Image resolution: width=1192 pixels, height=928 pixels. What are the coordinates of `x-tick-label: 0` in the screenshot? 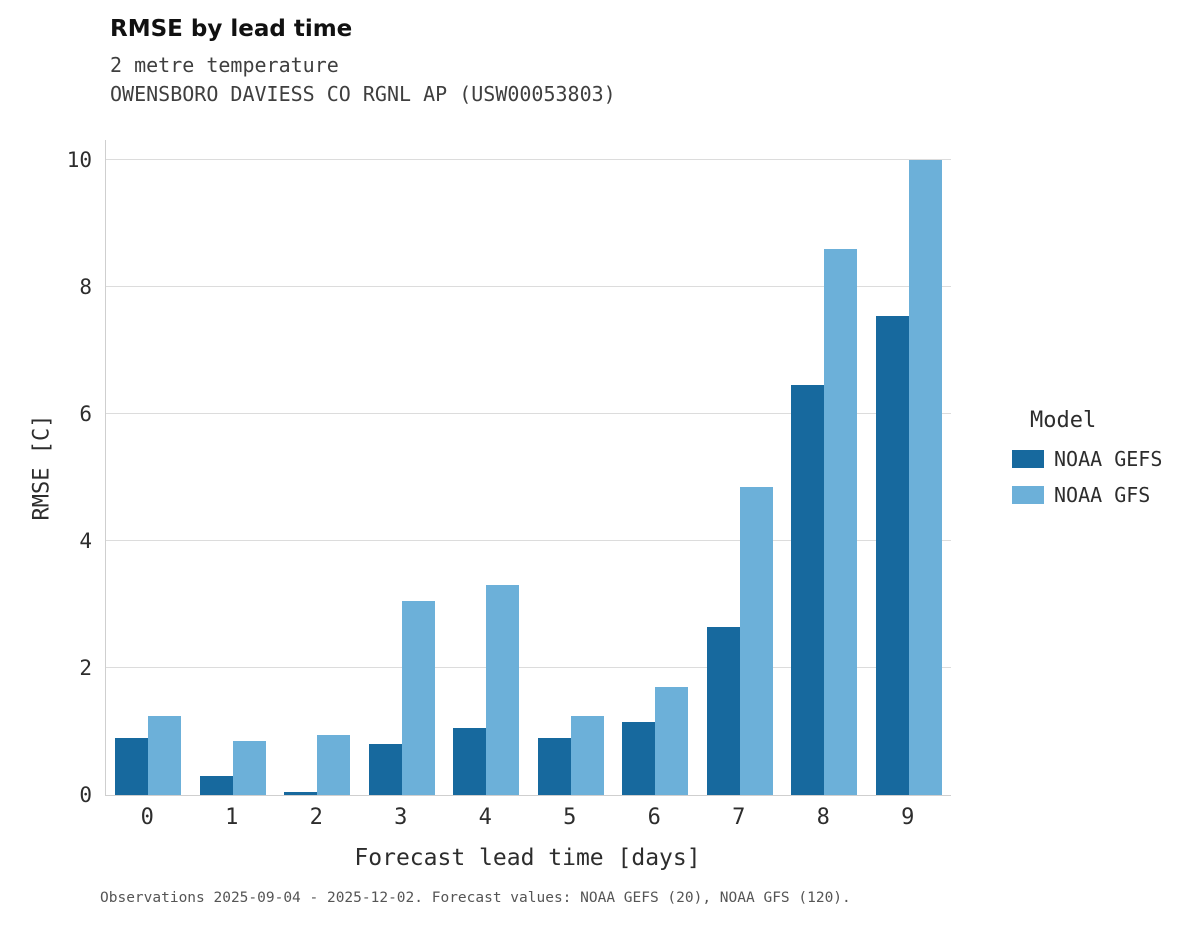 It's located at (147, 817).